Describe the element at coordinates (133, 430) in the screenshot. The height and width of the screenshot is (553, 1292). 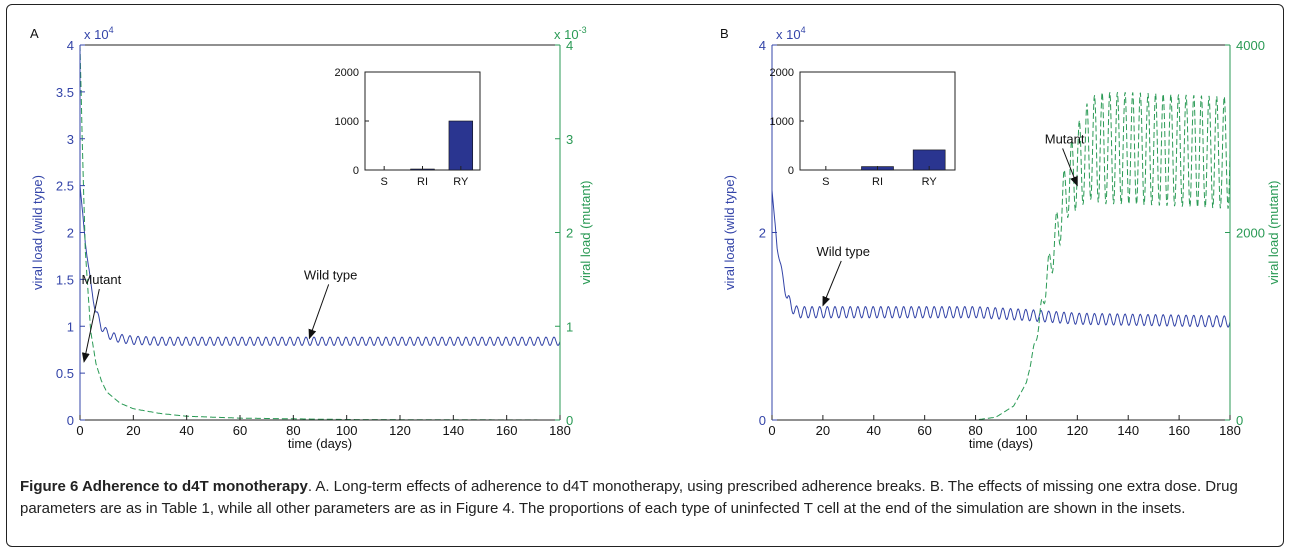
I see `panel-a-x-tick-label: 20` at that location.